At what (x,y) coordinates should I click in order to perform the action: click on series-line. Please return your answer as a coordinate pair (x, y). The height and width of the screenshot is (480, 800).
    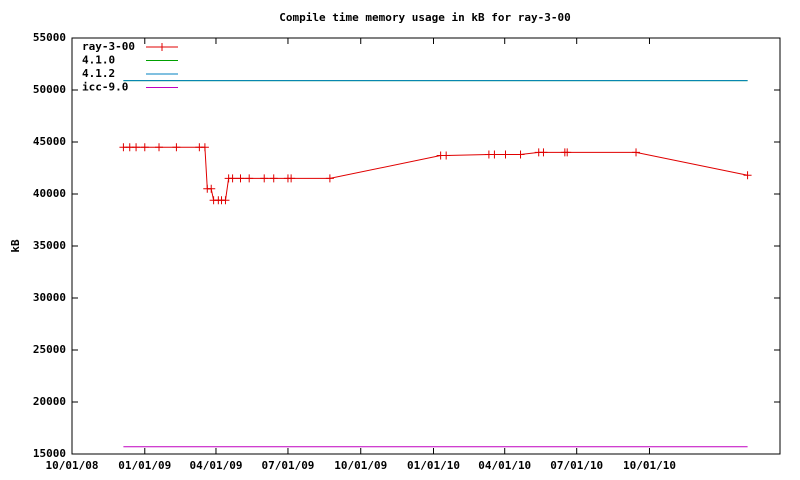
    Looking at the image, I should click on (435, 173).